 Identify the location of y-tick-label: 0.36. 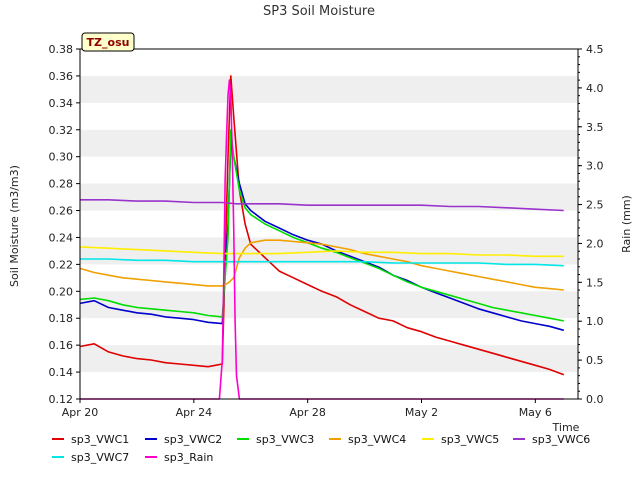
(61, 76).